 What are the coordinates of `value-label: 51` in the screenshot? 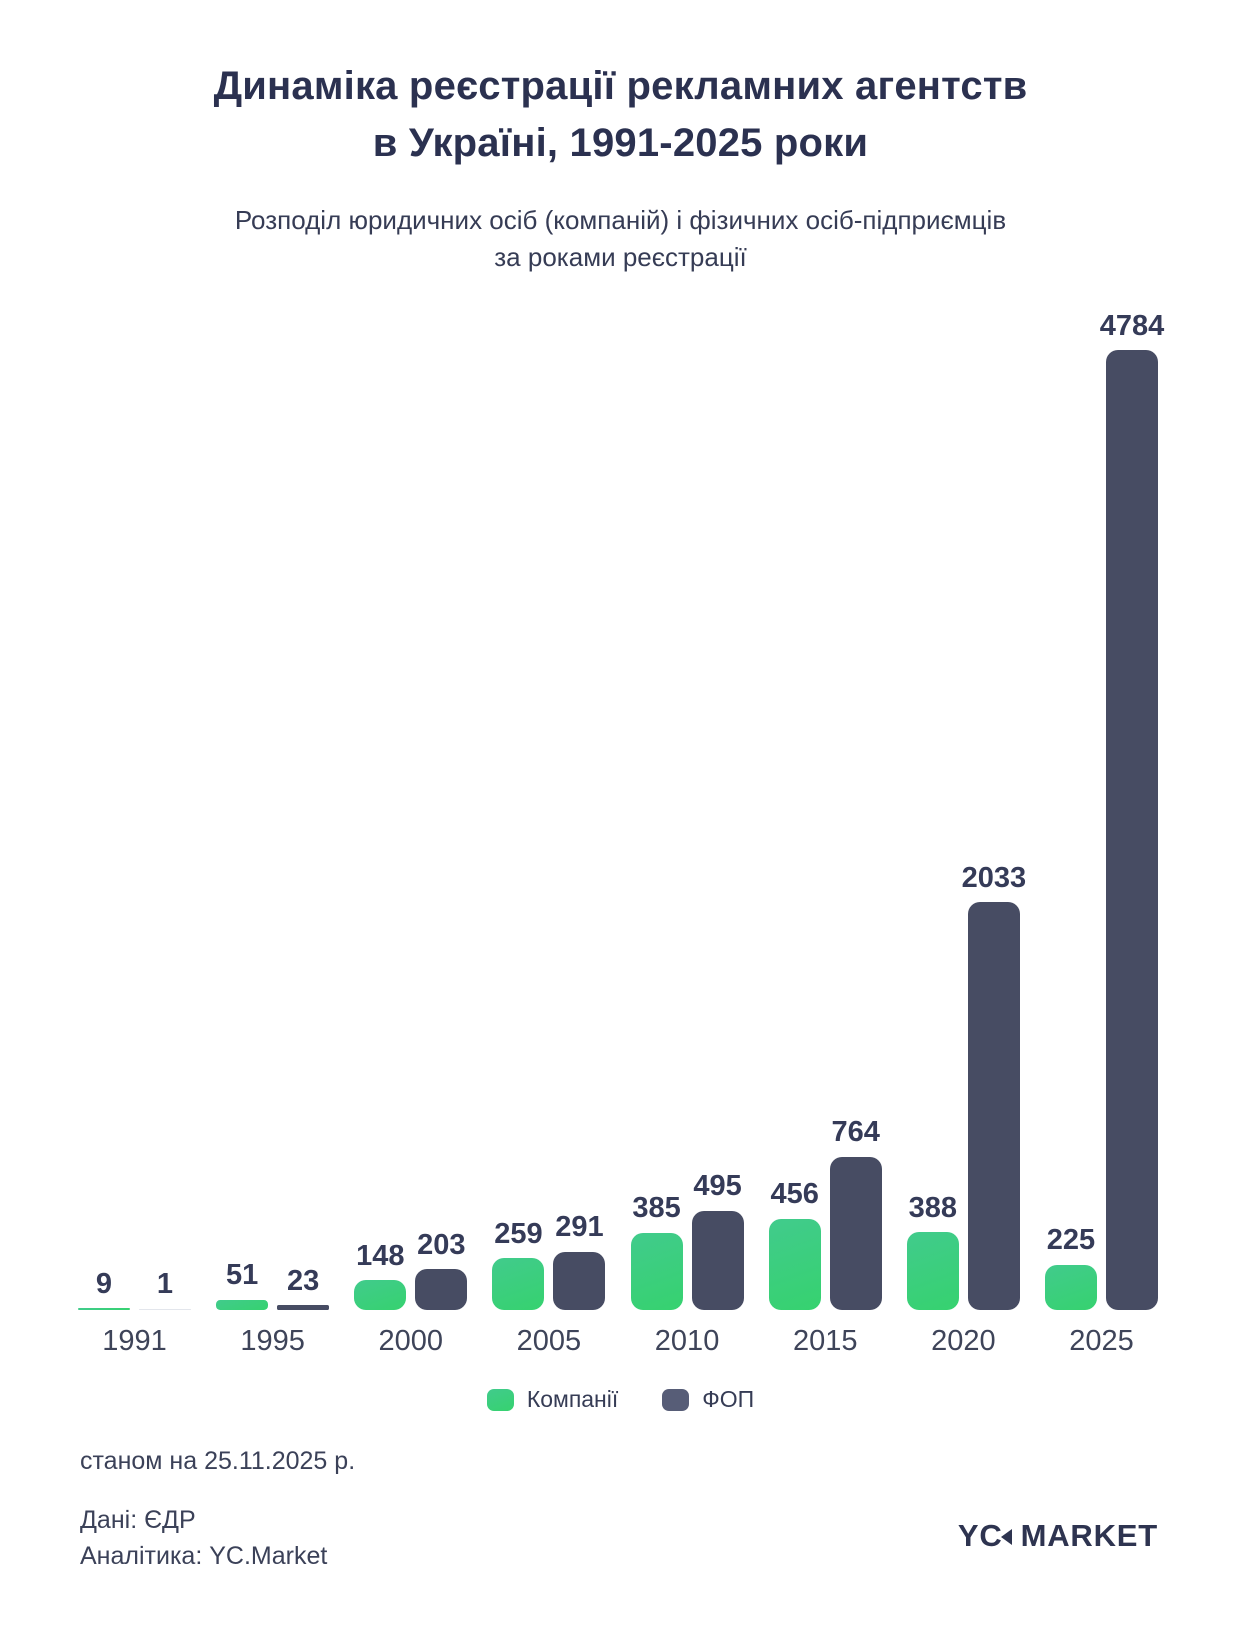 It's located at (242, 1275).